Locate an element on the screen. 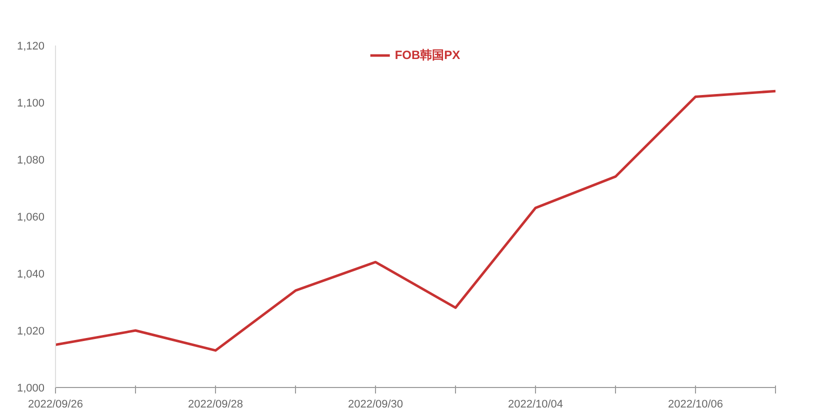 This screenshot has width=823, height=417. y-tick-label: 1,120 is located at coordinates (30, 46).